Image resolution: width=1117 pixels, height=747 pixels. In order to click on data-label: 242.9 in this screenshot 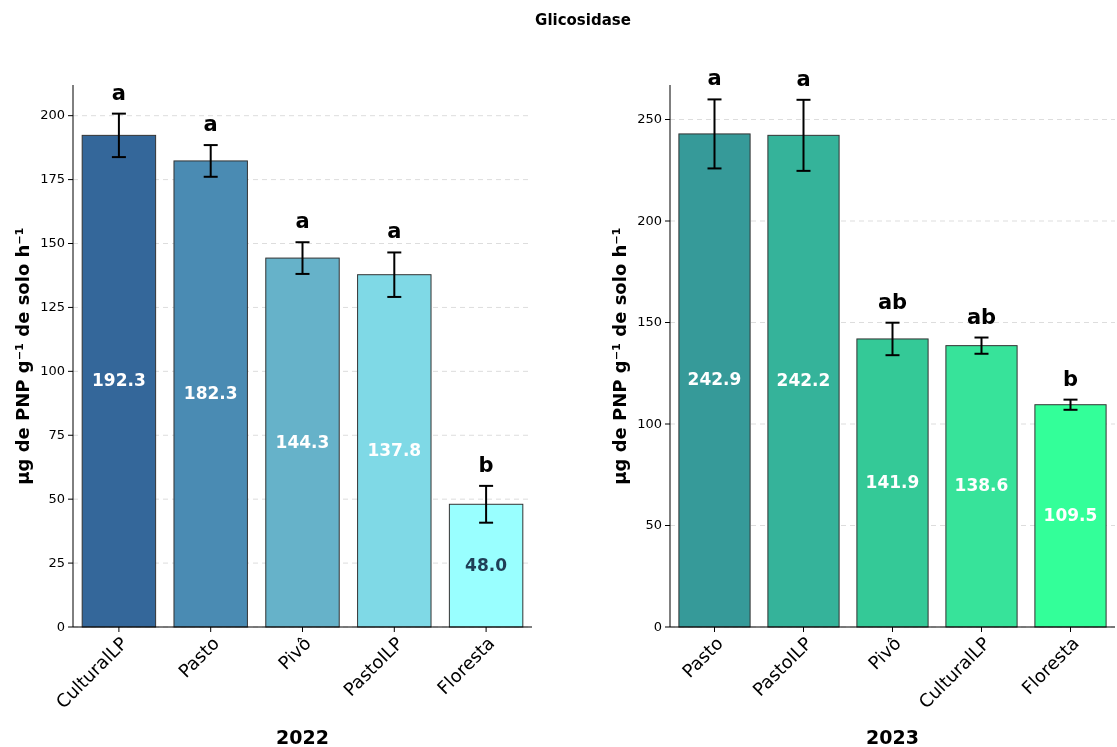, I will do `click(714, 379)`.